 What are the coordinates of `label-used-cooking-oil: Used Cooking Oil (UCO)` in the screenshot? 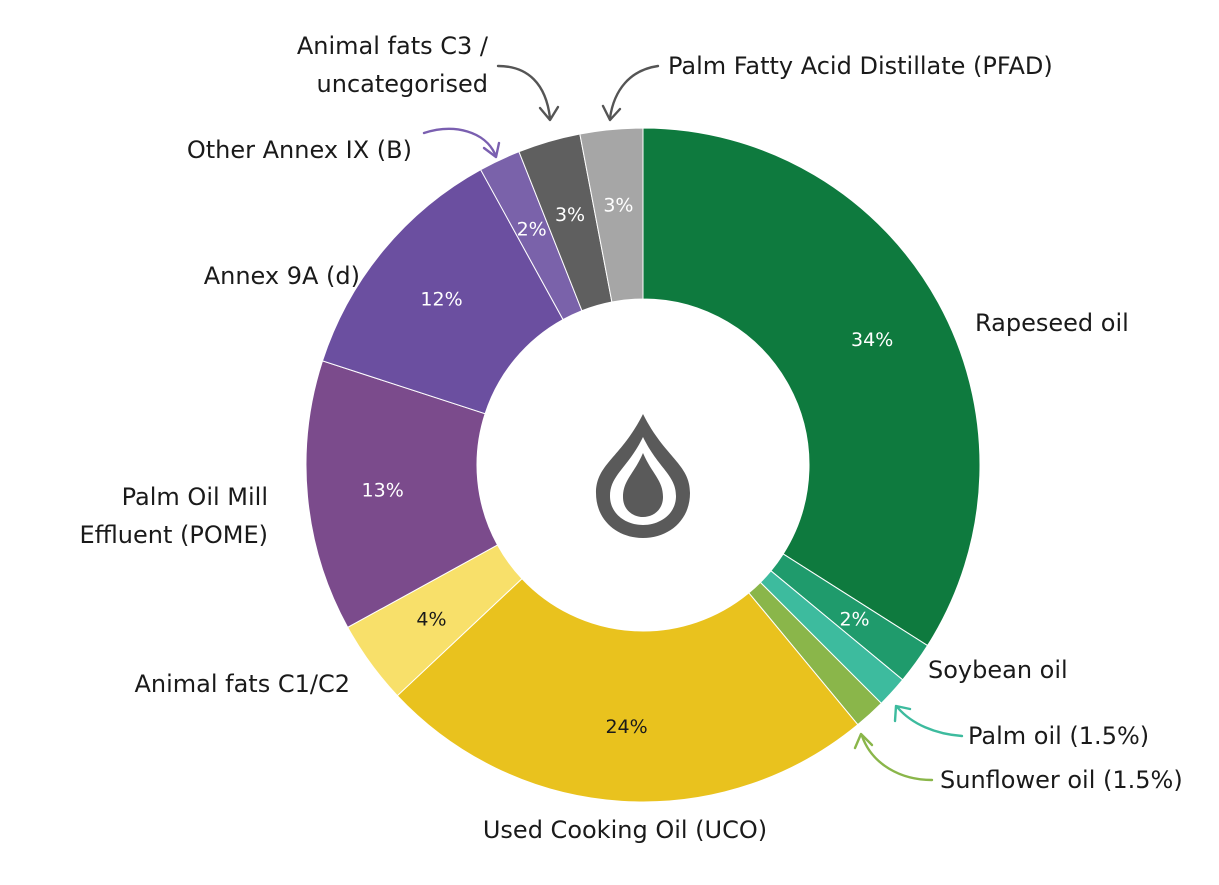 It's located at (625, 830).